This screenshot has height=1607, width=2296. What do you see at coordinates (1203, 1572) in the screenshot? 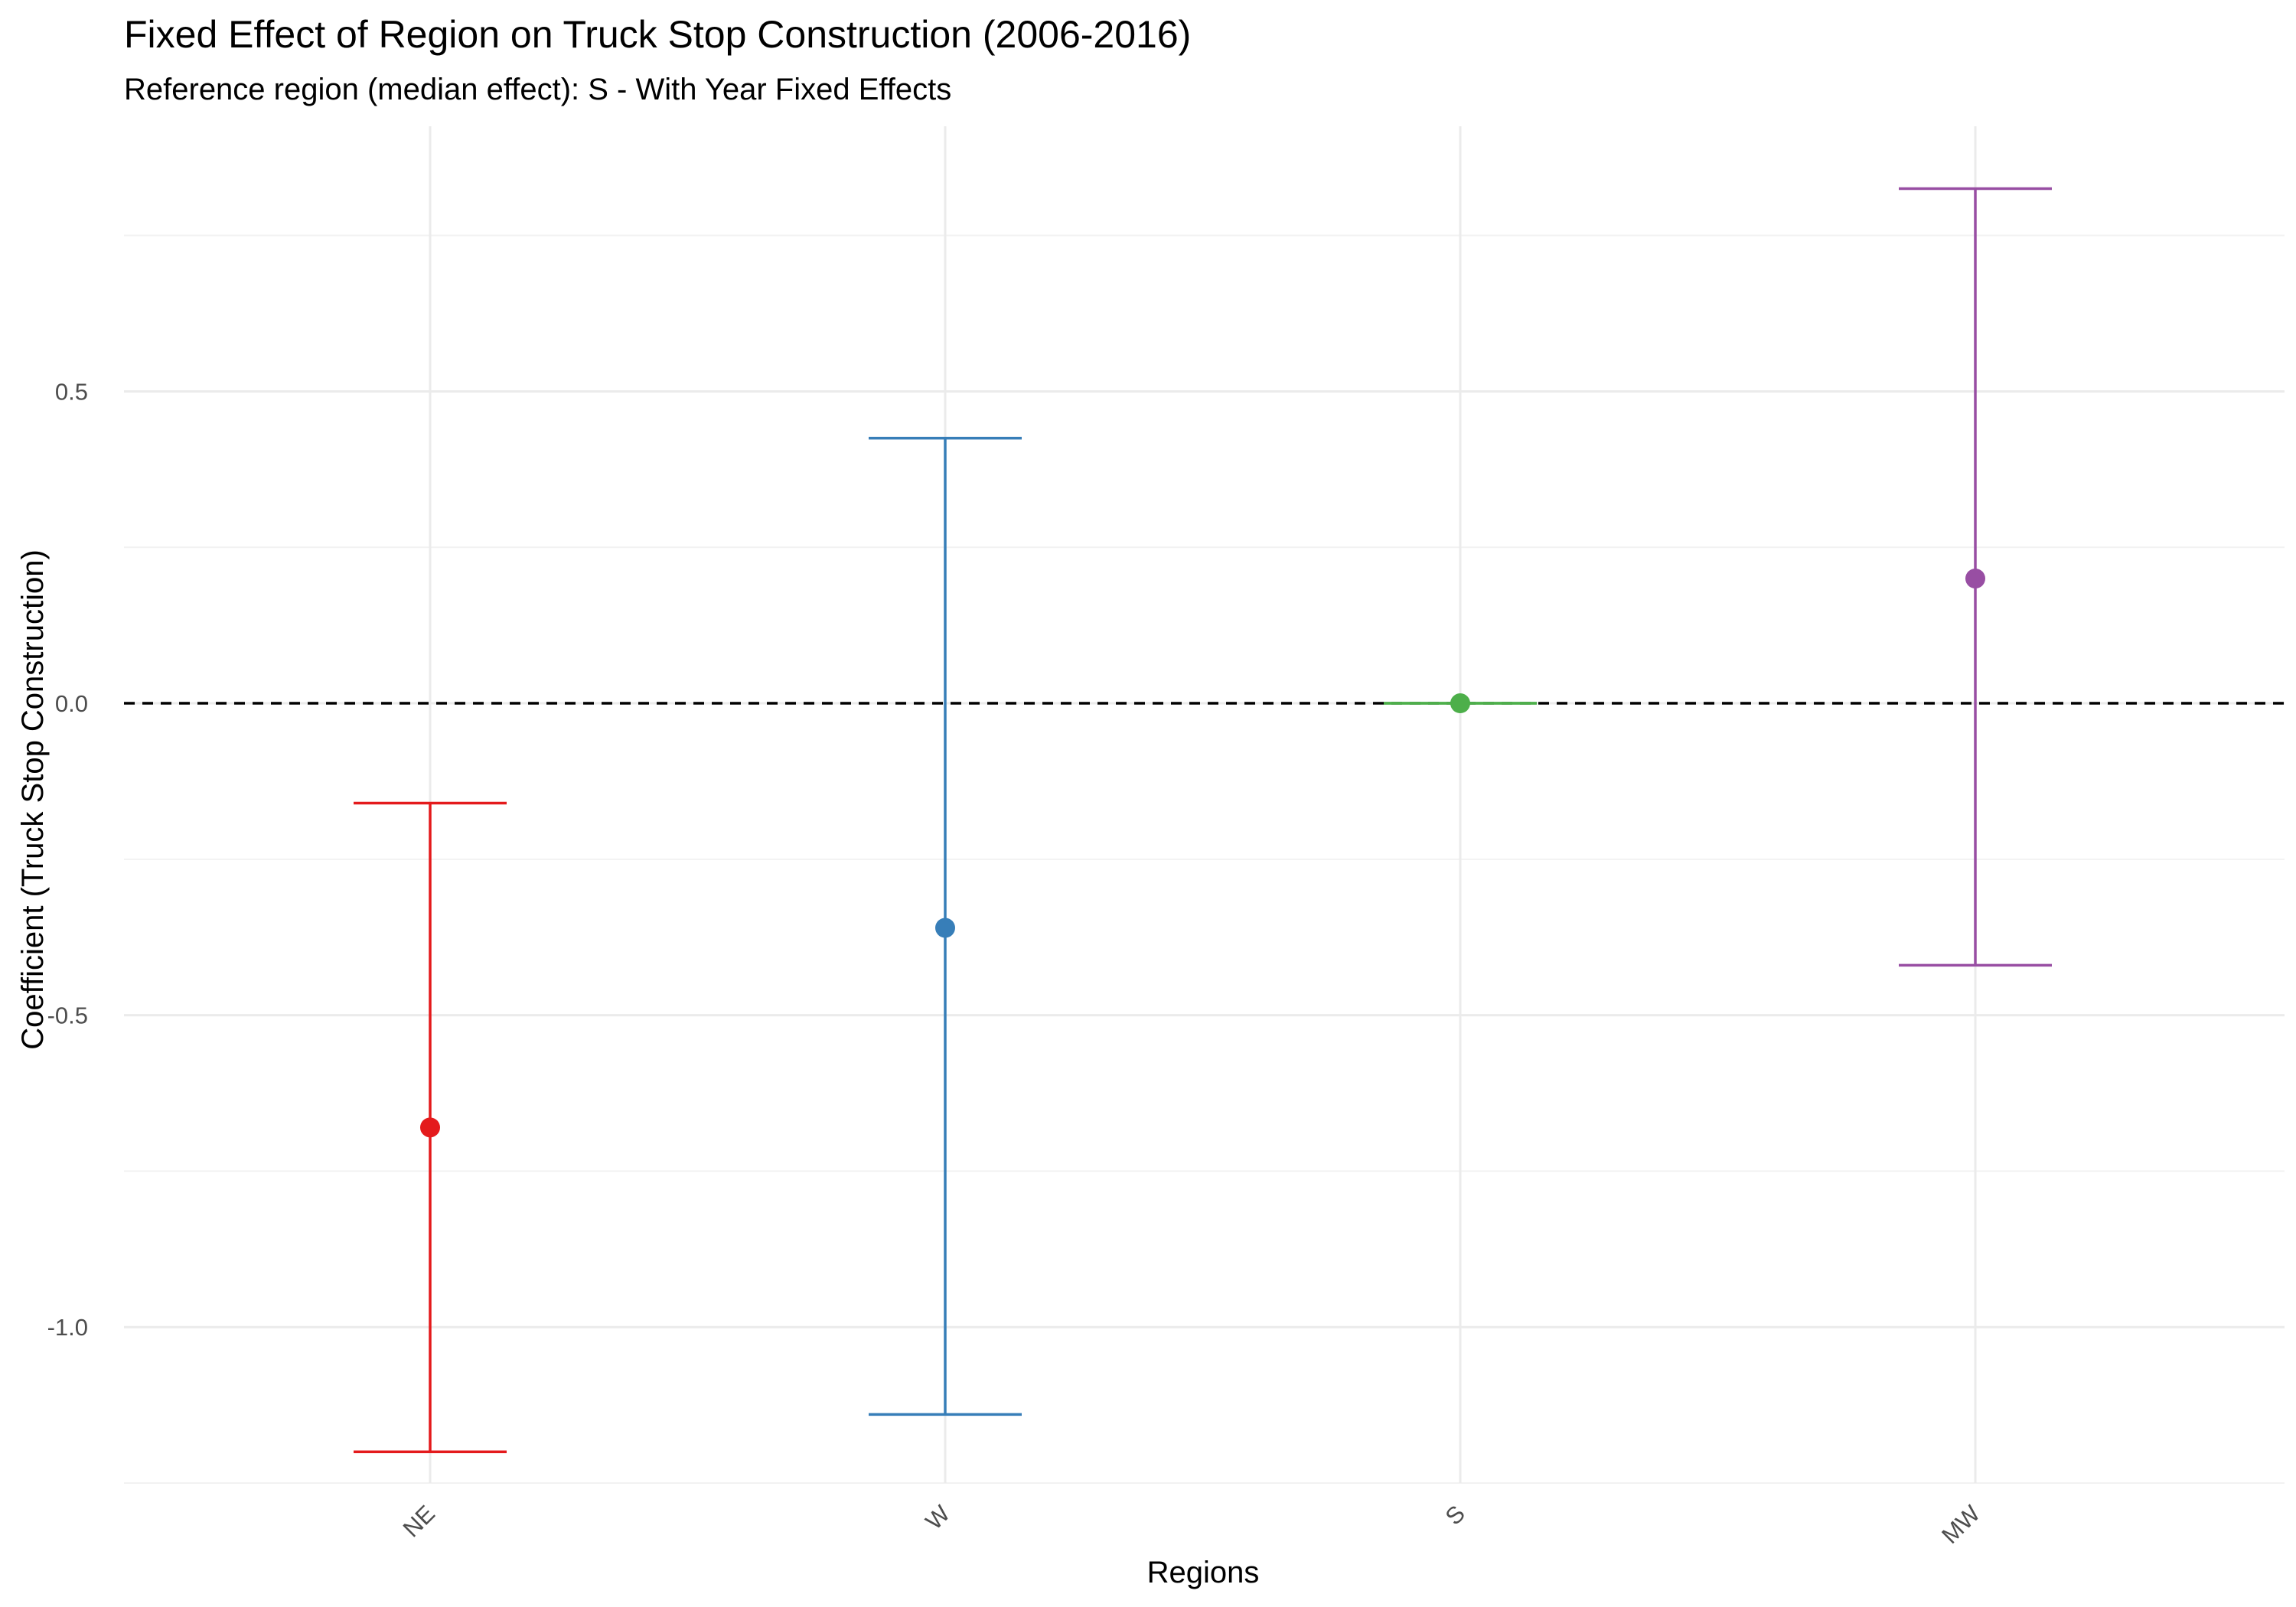
I see `x-axis-label: Regions` at bounding box center [1203, 1572].